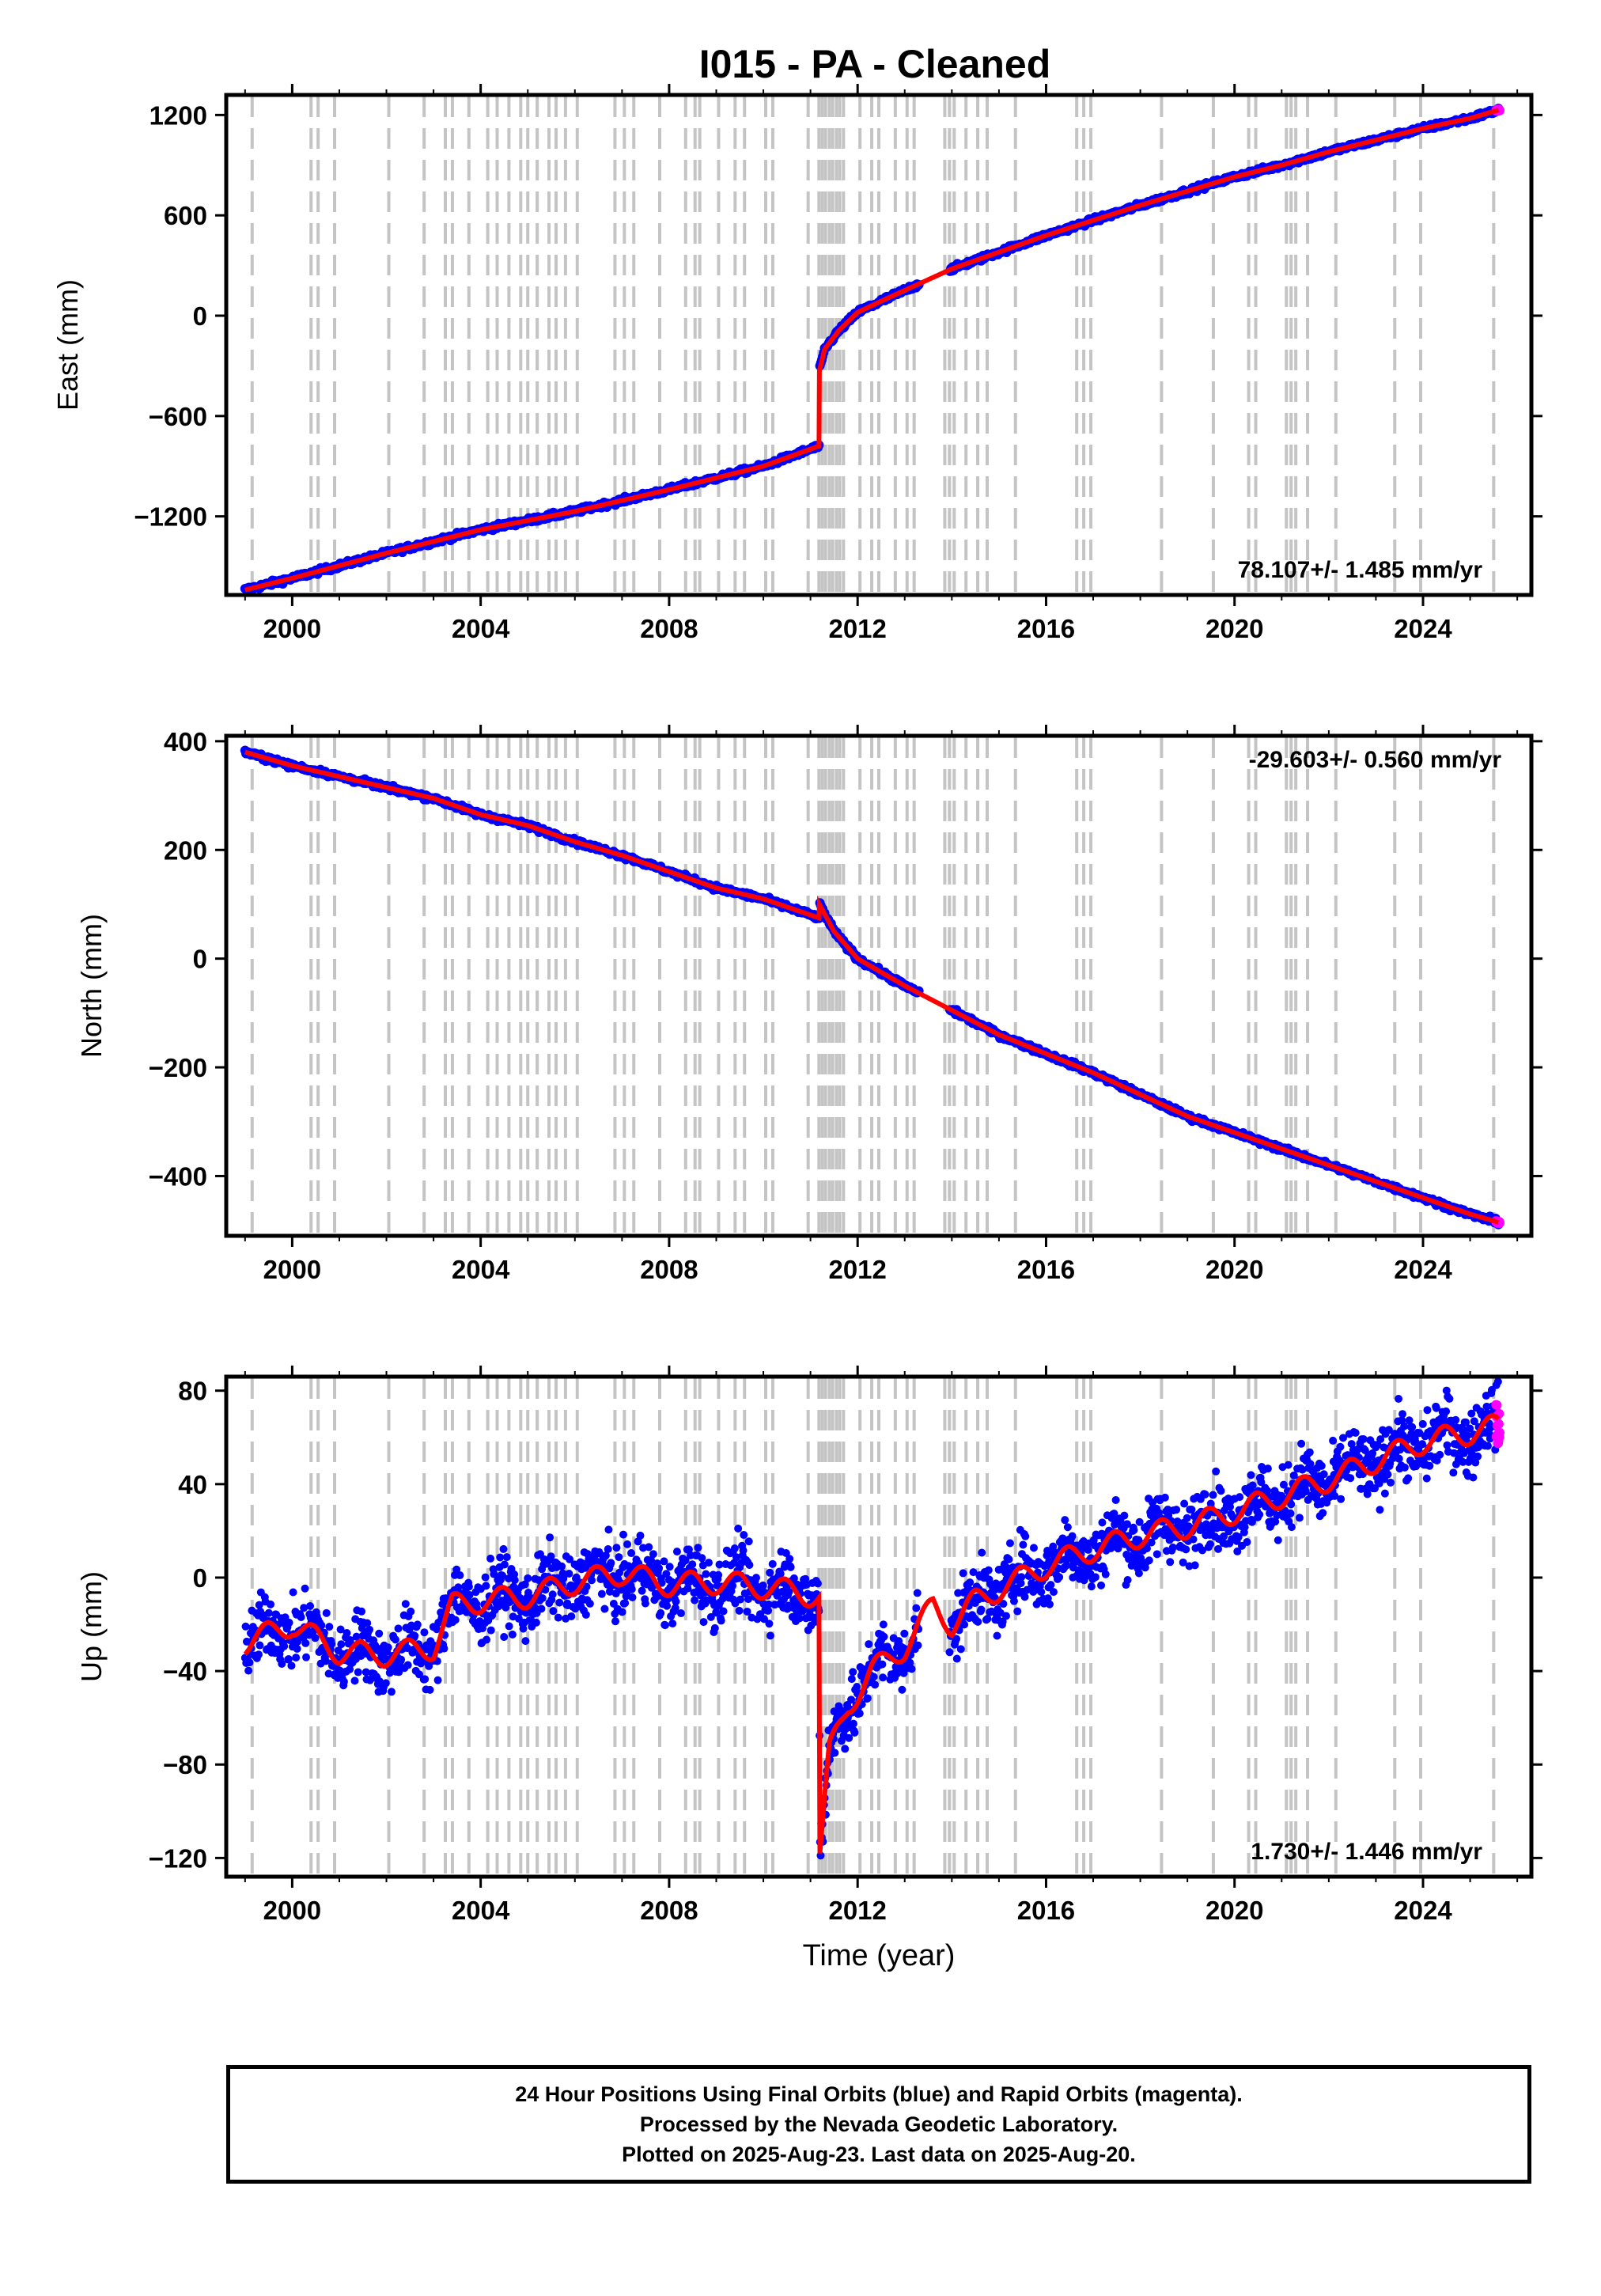 The height and width of the screenshot is (2296, 1601). What do you see at coordinates (92, 986) in the screenshot?
I see `y-axis-label: North (mm)` at bounding box center [92, 986].